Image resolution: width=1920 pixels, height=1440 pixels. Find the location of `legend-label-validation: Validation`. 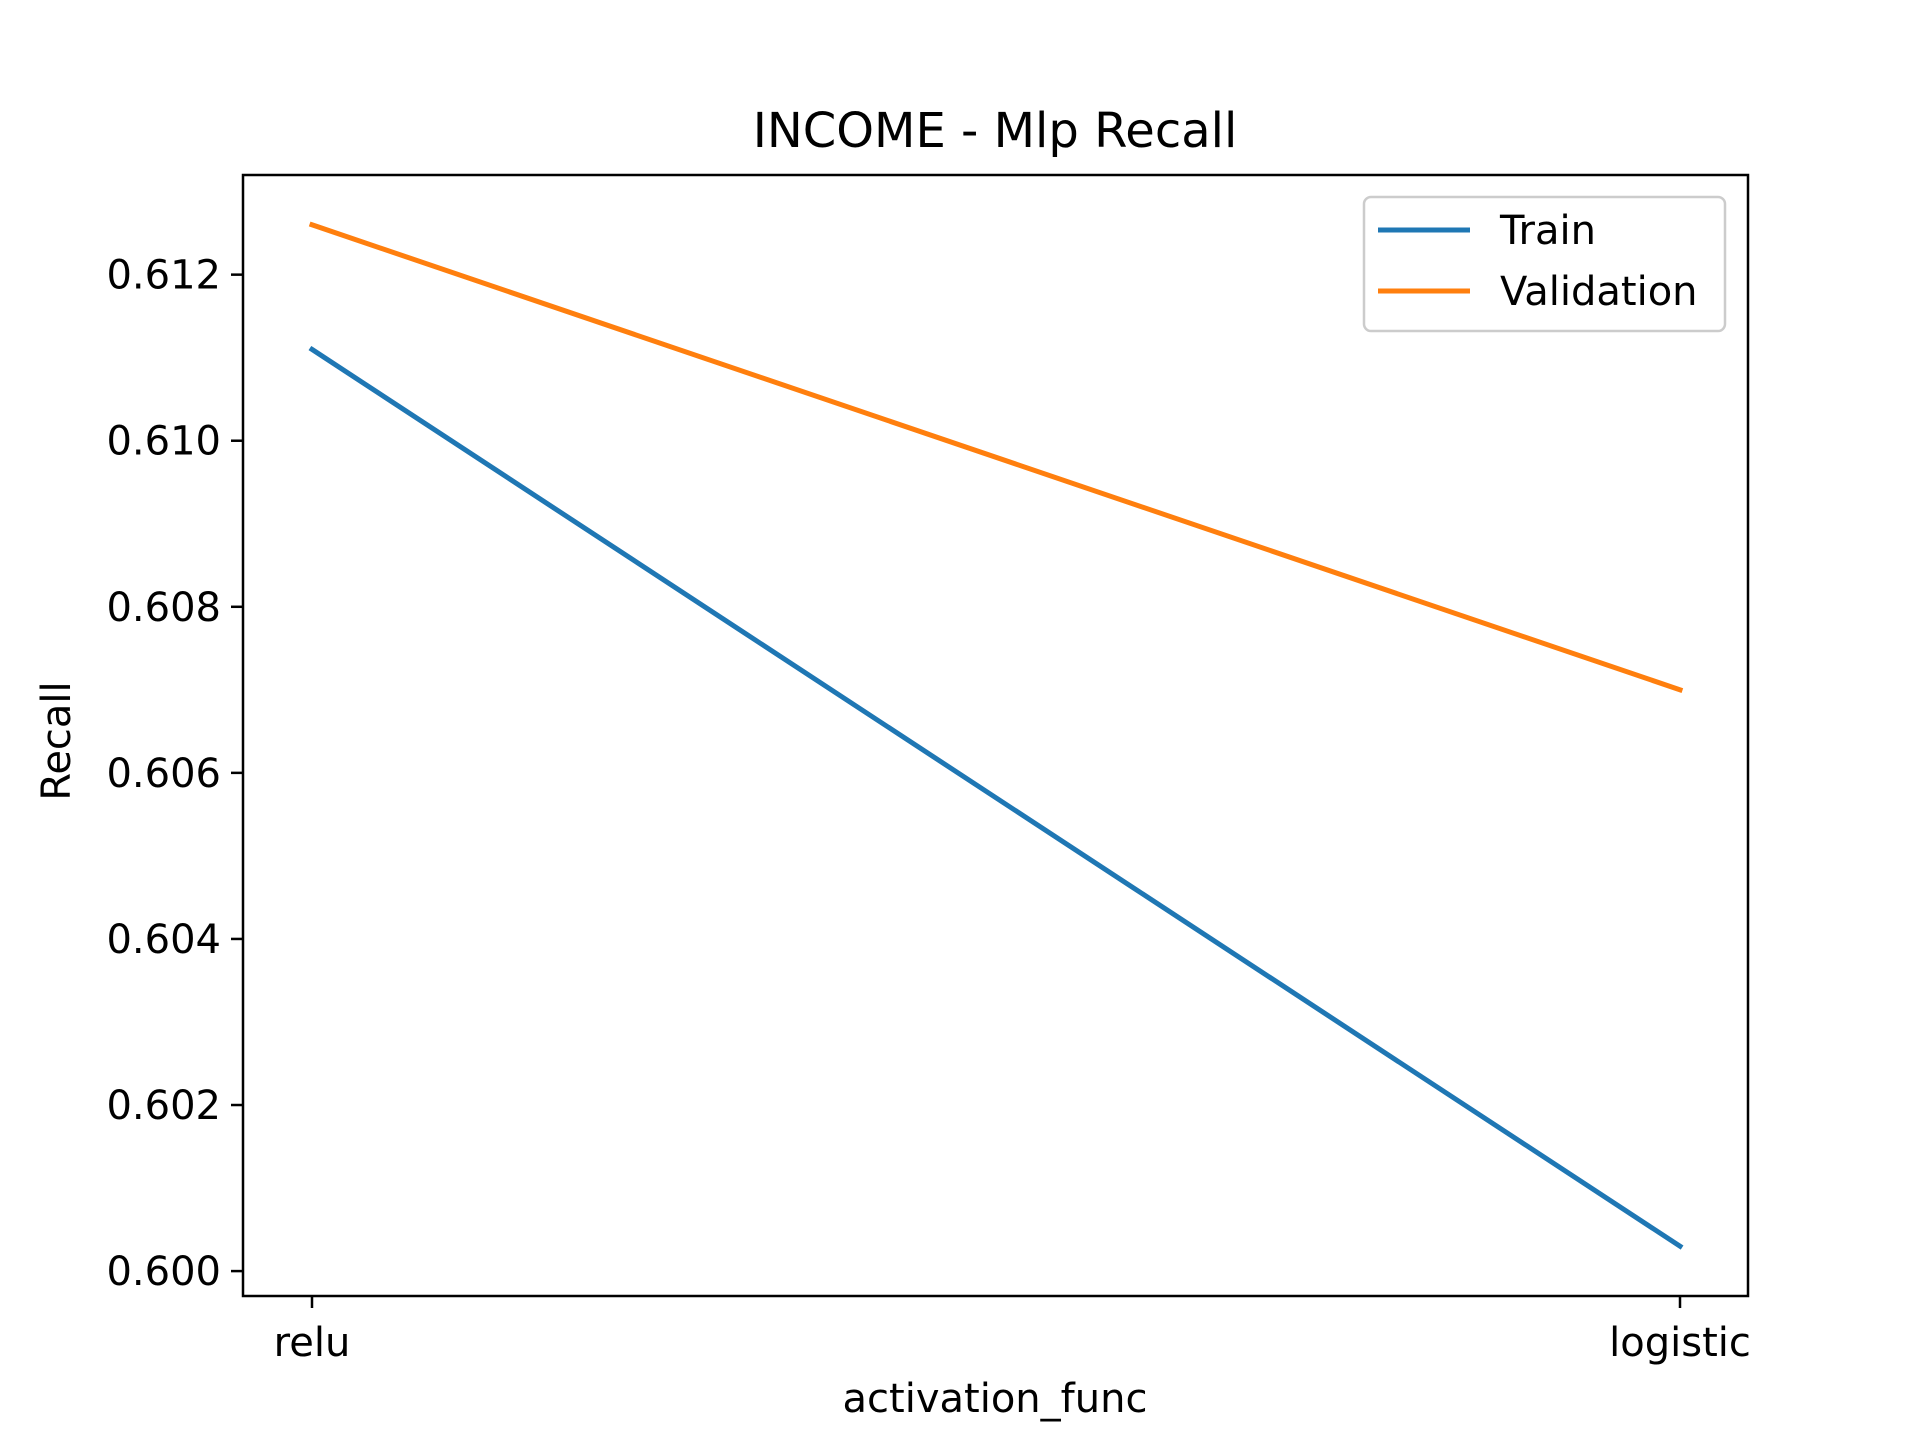

legend-label-validation: Validation is located at coordinates (1599, 292).